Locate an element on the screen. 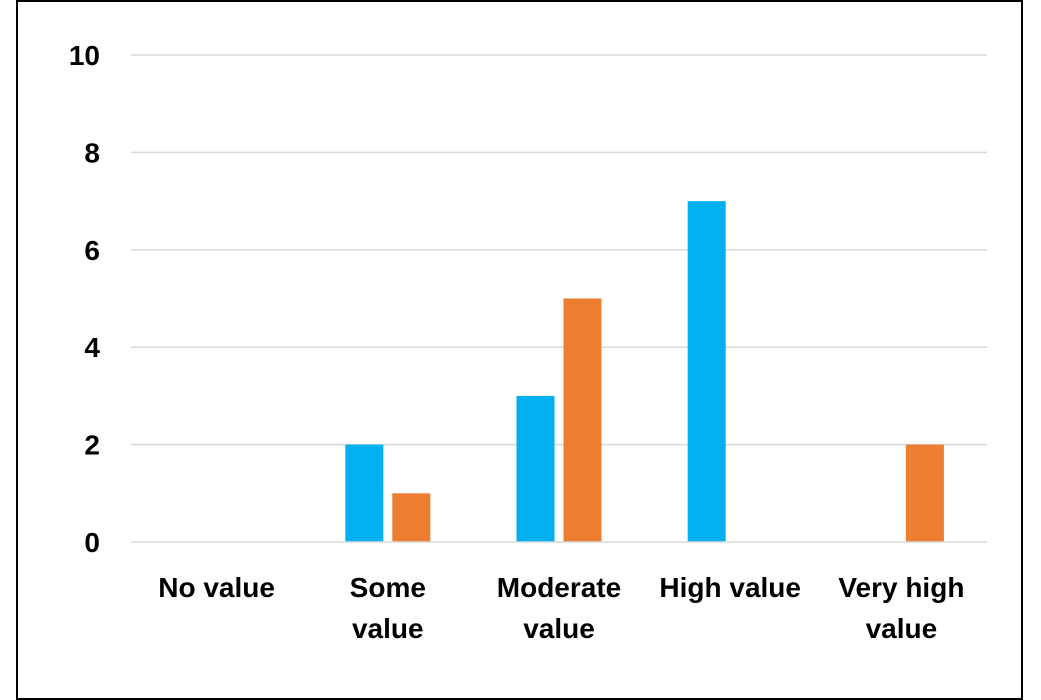  y-tick-label: 6 is located at coordinates (92, 250).